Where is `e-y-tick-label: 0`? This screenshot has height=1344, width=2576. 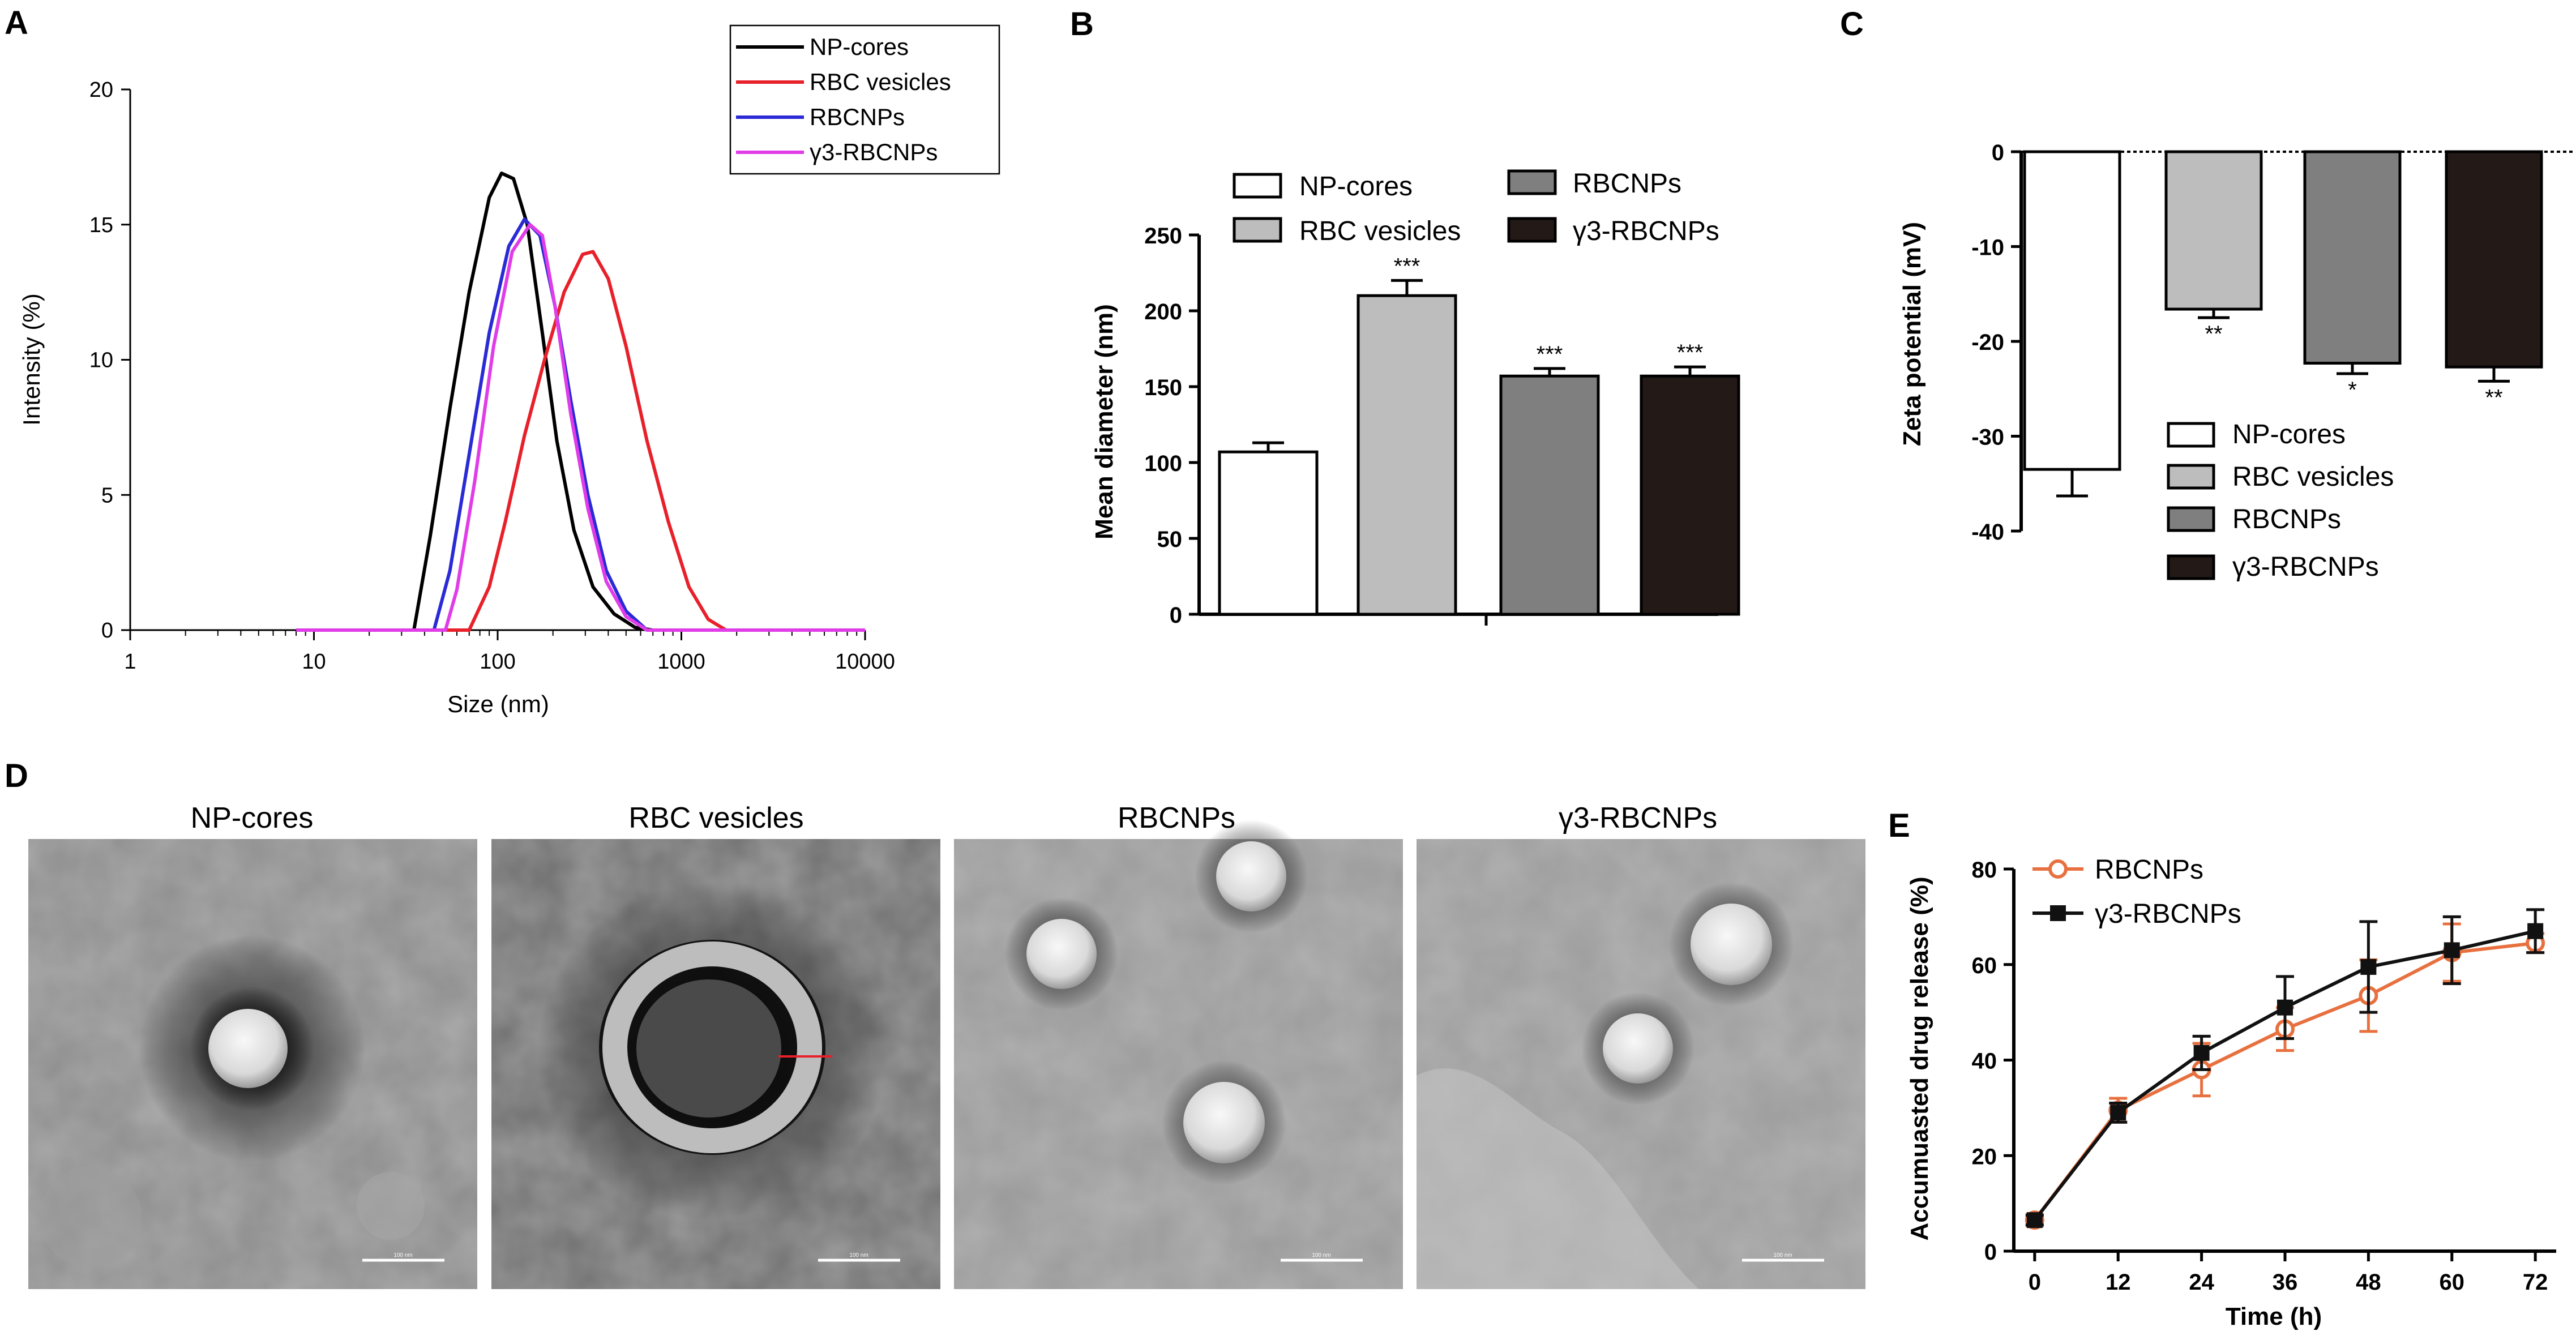 e-y-tick-label: 0 is located at coordinates (1990, 1252).